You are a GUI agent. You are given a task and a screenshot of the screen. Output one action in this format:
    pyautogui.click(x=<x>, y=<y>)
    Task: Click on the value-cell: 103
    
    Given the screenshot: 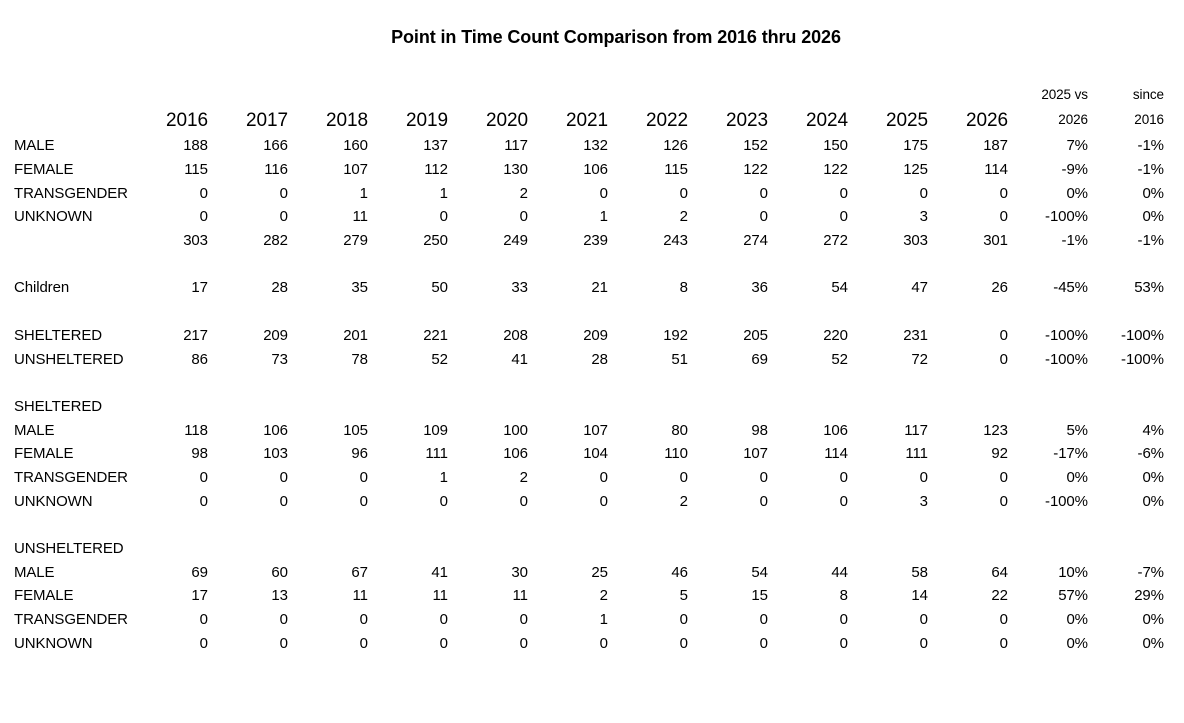 What is the action you would take?
    pyautogui.click(x=275, y=454)
    